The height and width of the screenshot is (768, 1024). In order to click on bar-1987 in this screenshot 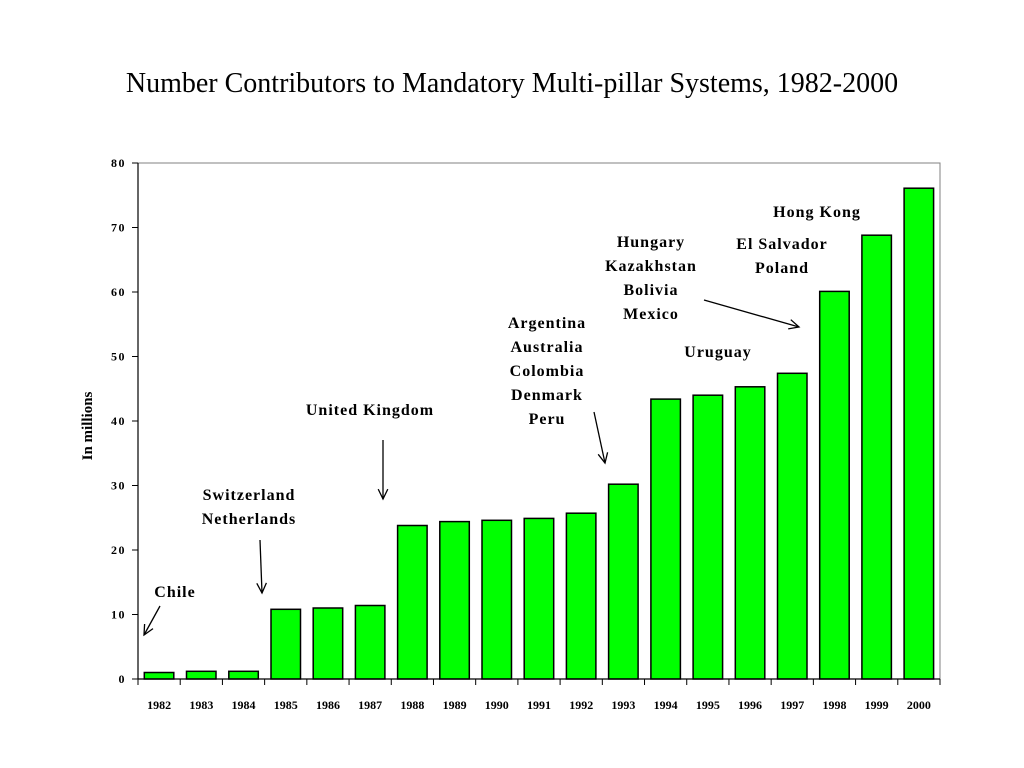, I will do `click(370, 642)`.